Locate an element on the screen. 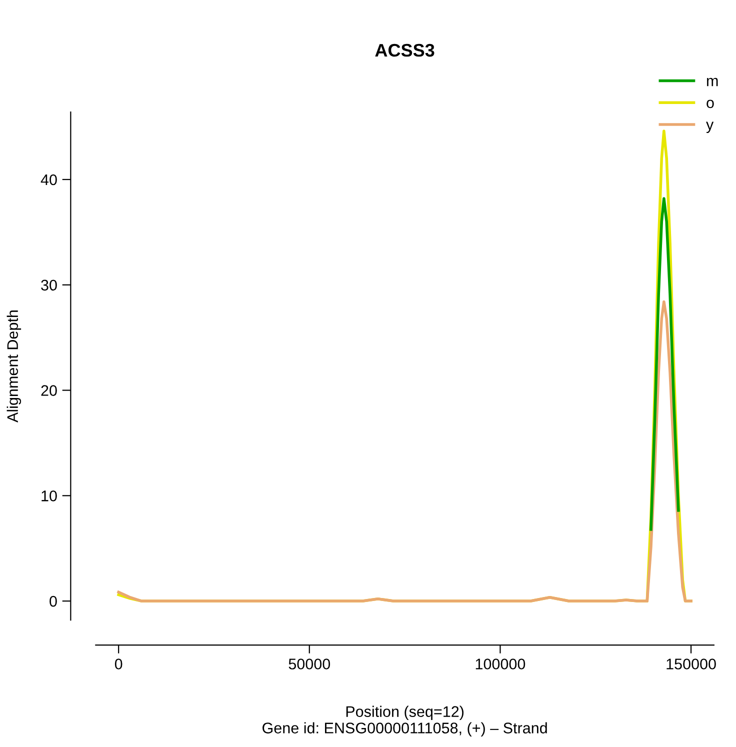 Image resolution: width=736 pixels, height=747 pixels. y-tick-label: 30 is located at coordinates (49, 285).